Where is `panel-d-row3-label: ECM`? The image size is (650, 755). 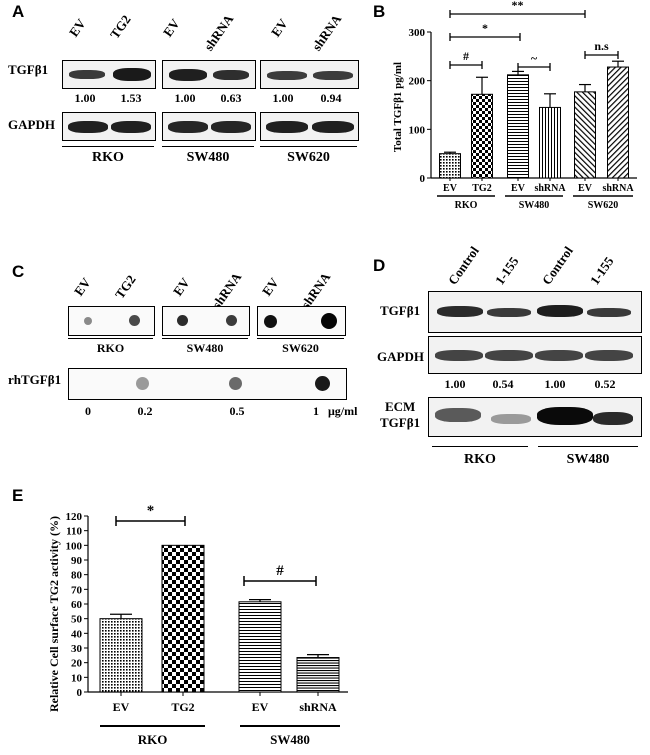 panel-d-row3-label: ECM is located at coordinates (400, 406).